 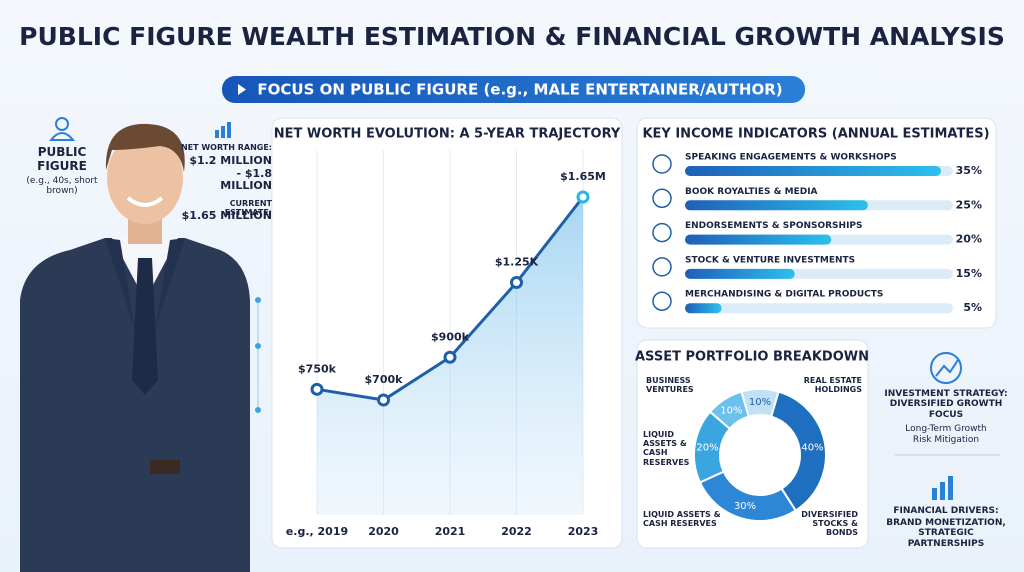 I want to click on strategy-item: Long-Term Growth, so click(x=946, y=429).